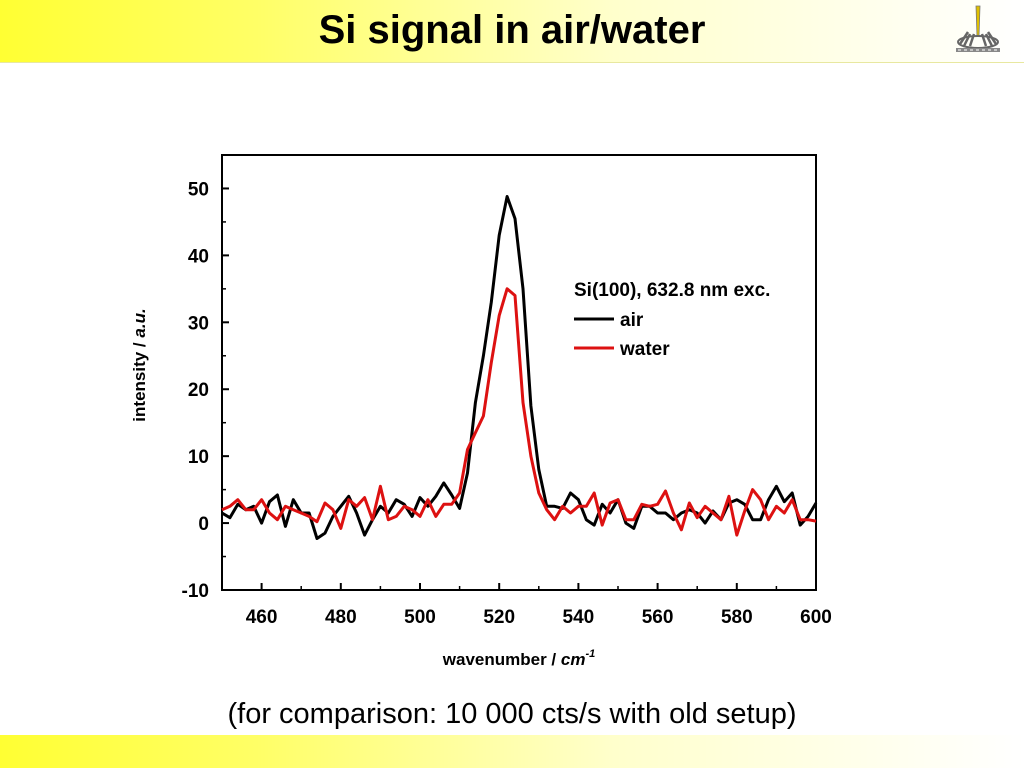 The height and width of the screenshot is (768, 1024). What do you see at coordinates (198, 390) in the screenshot?
I see `y-tick-label: 20` at bounding box center [198, 390].